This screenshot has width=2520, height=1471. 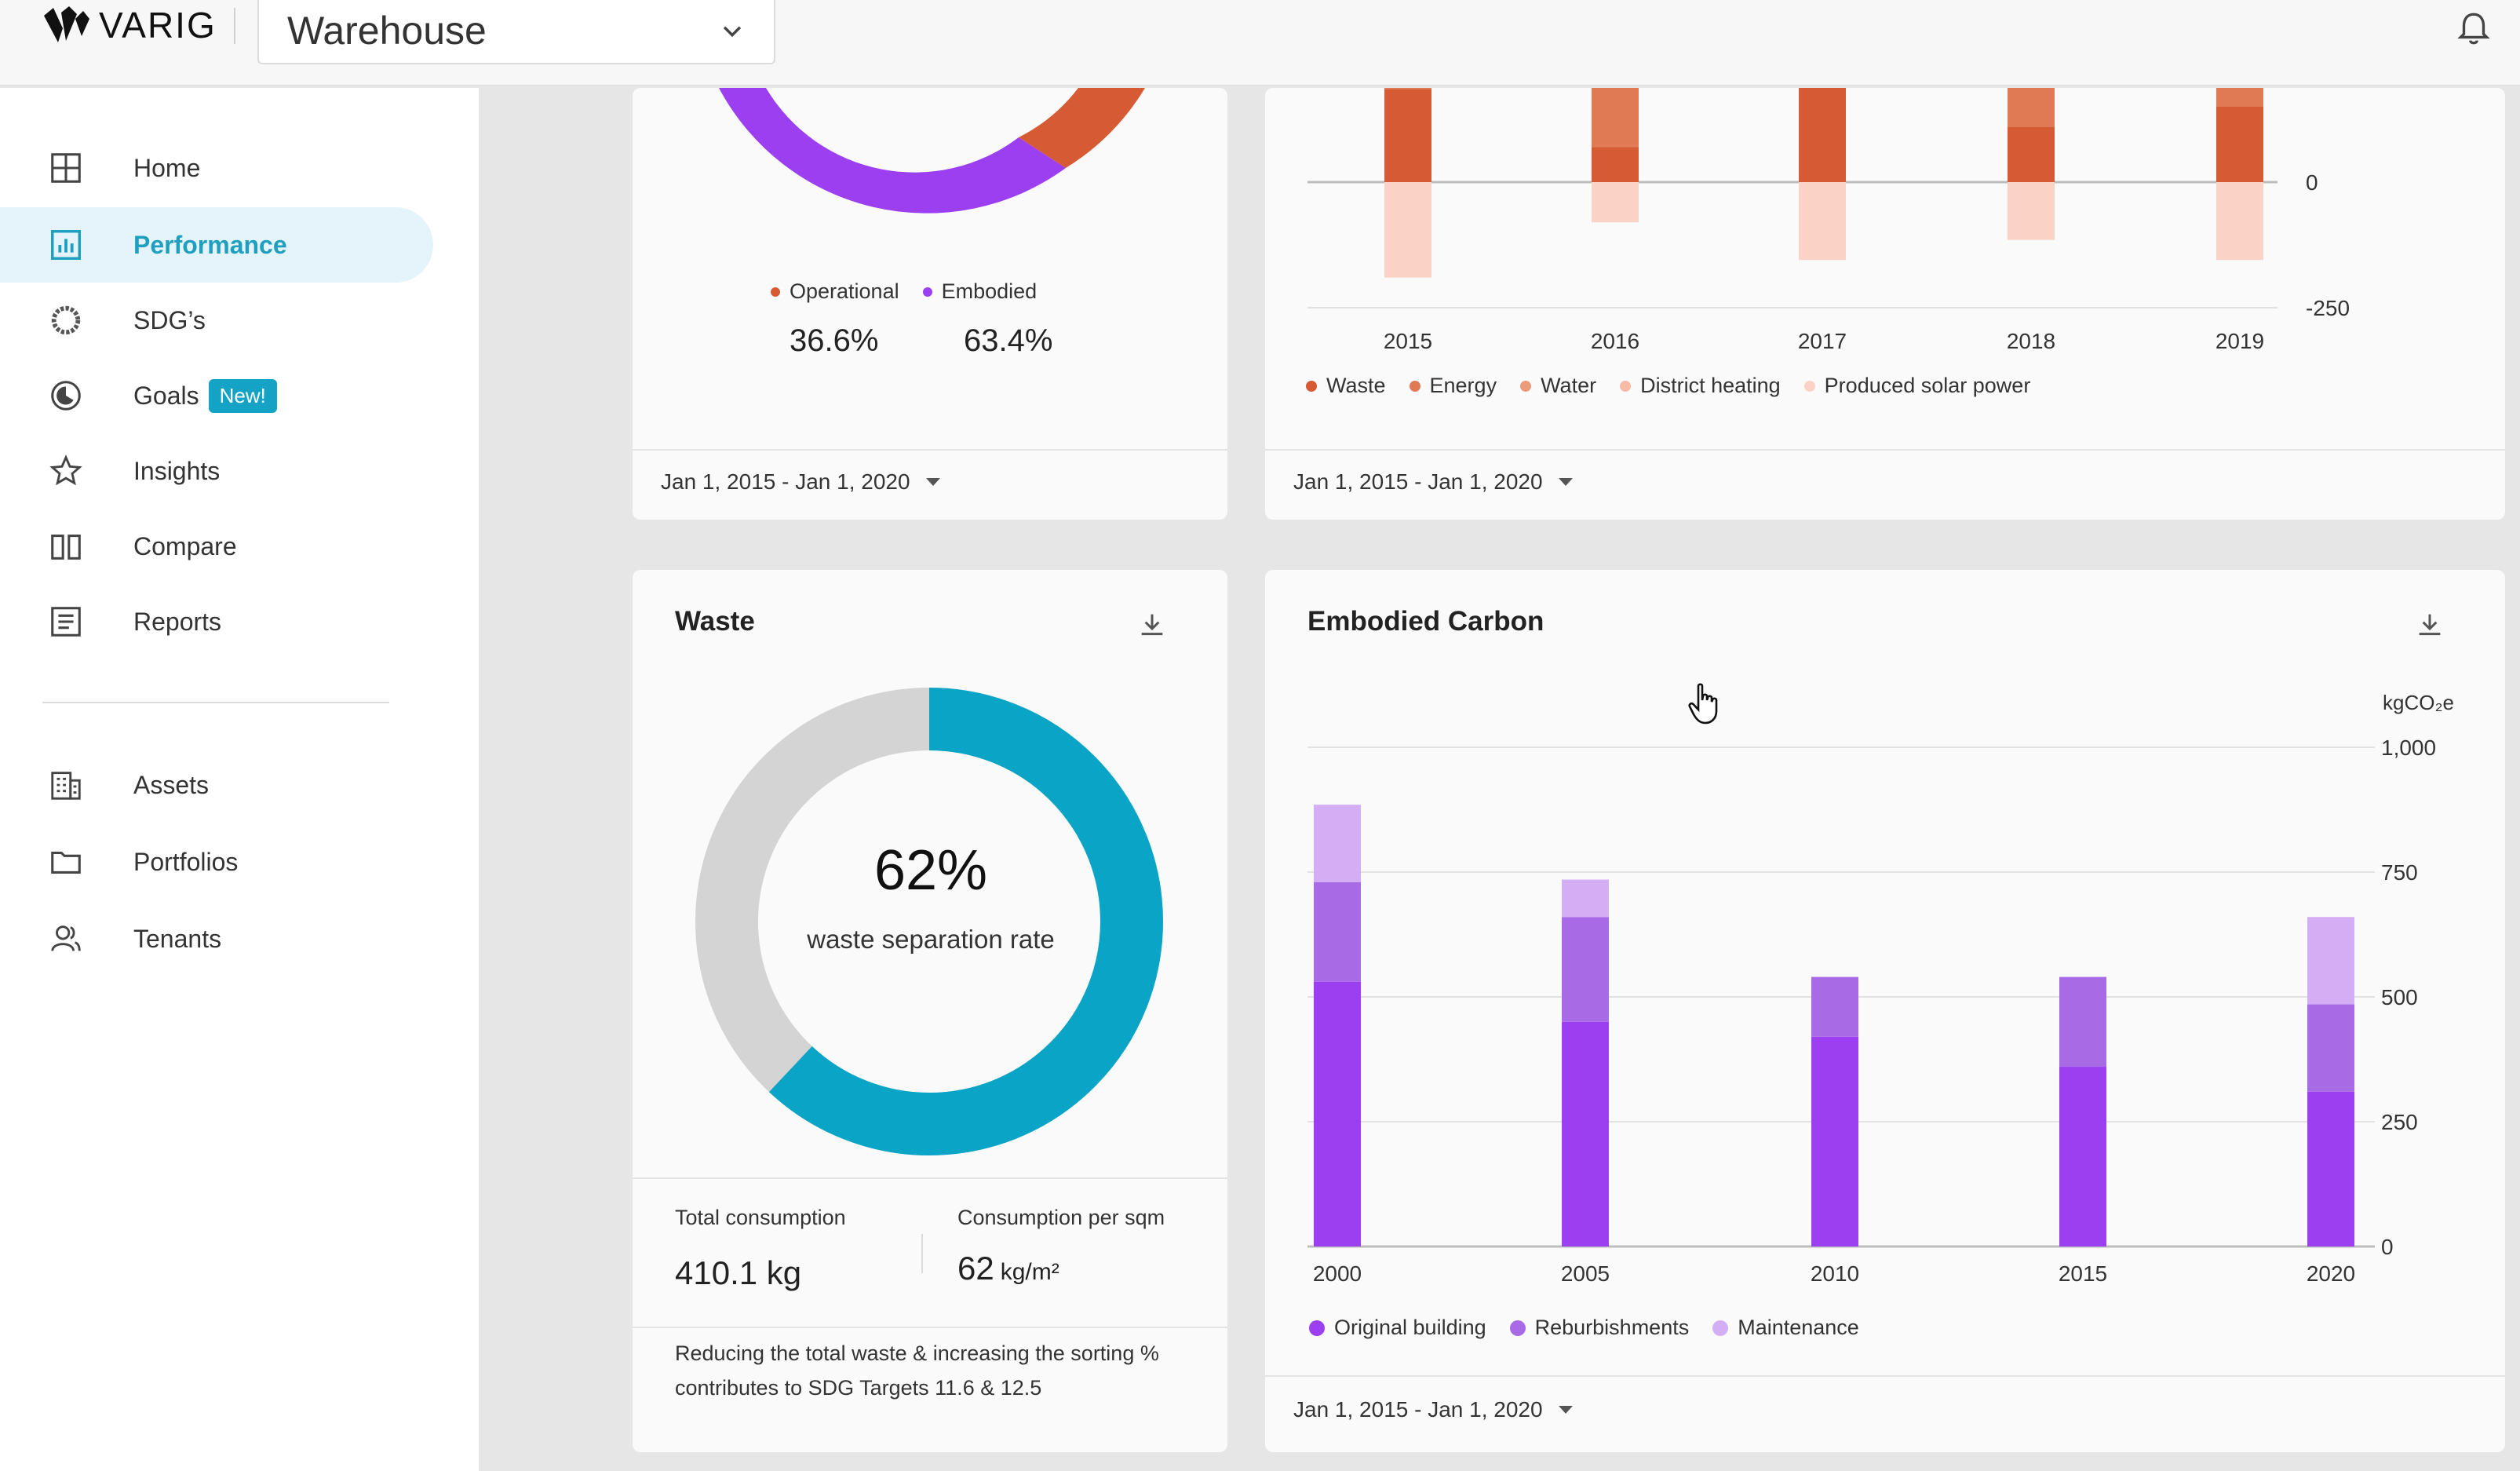 What do you see at coordinates (216, 320) in the screenshot?
I see `sidebar-item-sdgs: SDG’s` at bounding box center [216, 320].